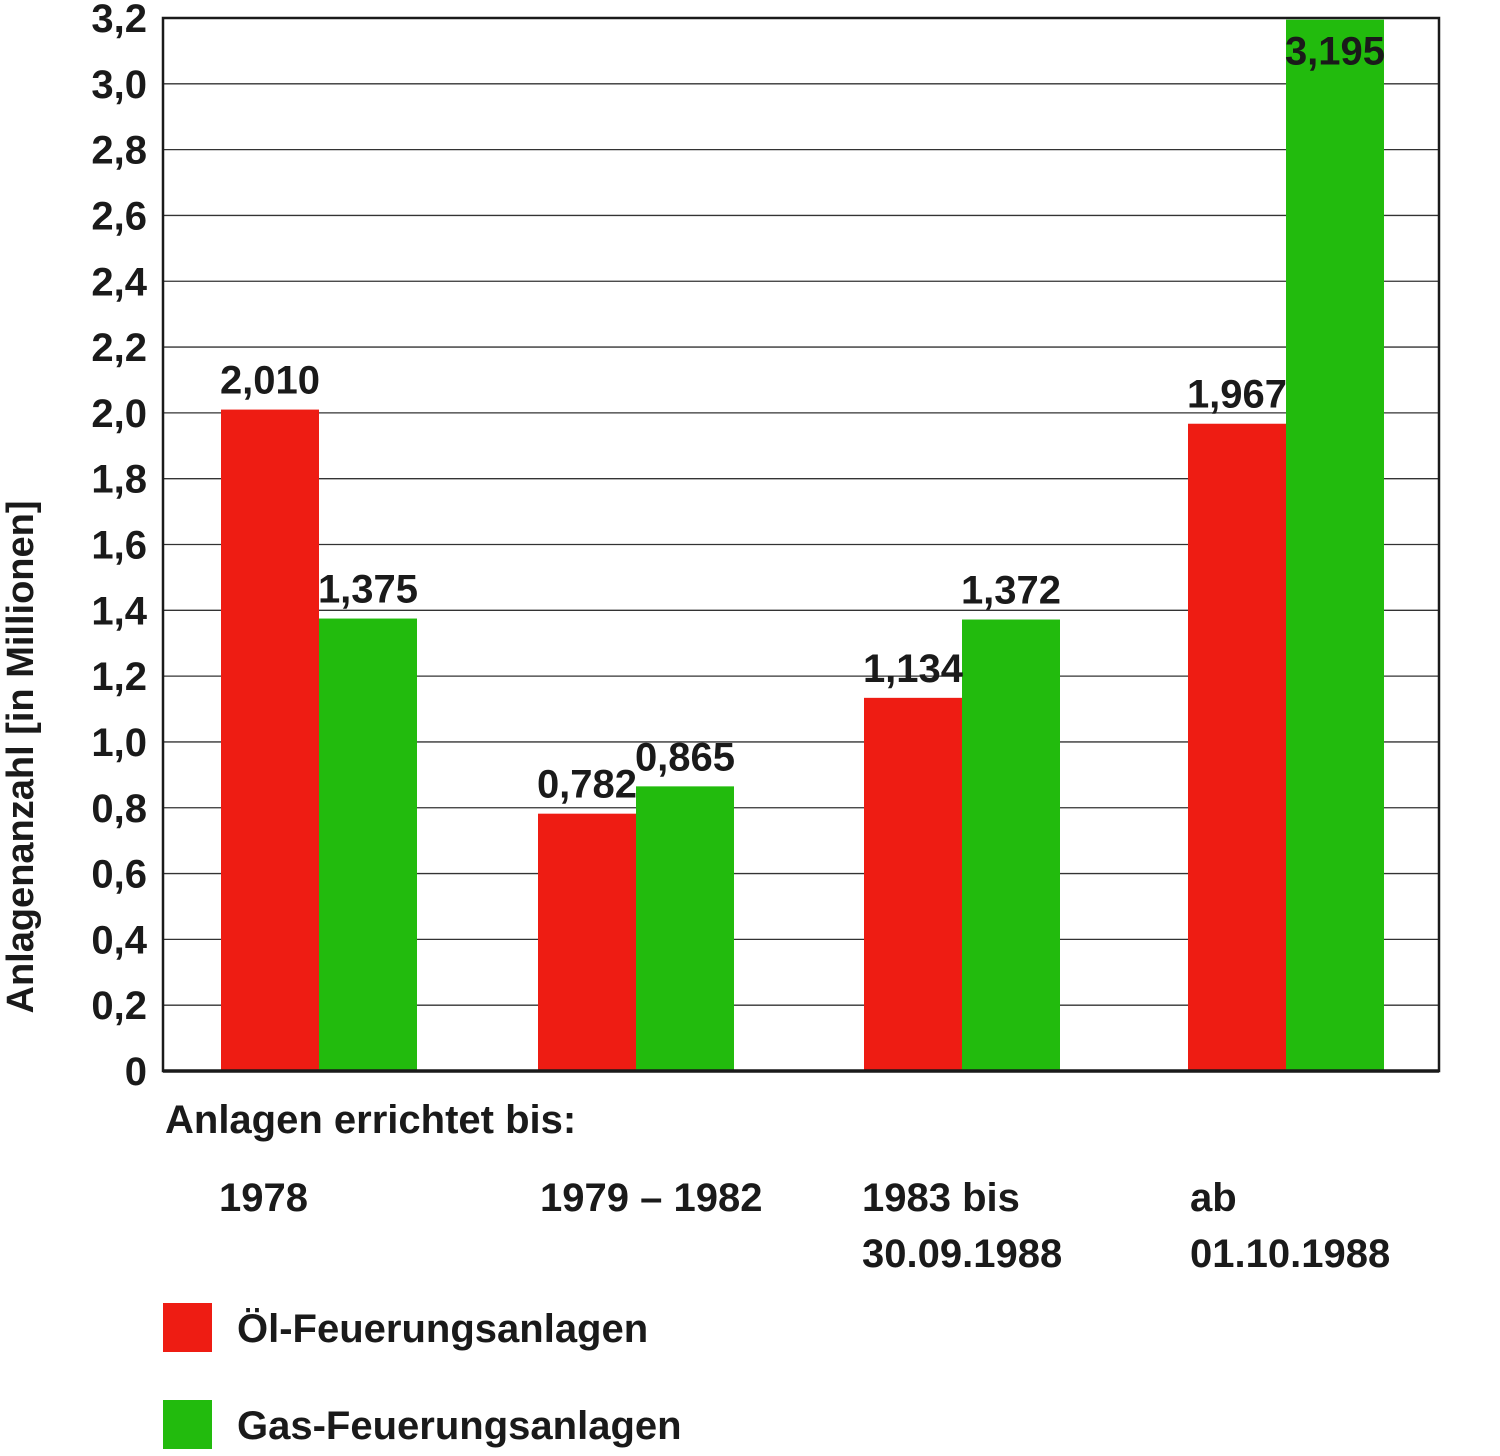  I want to click on y-tick-label: 1,4, so click(119, 611).